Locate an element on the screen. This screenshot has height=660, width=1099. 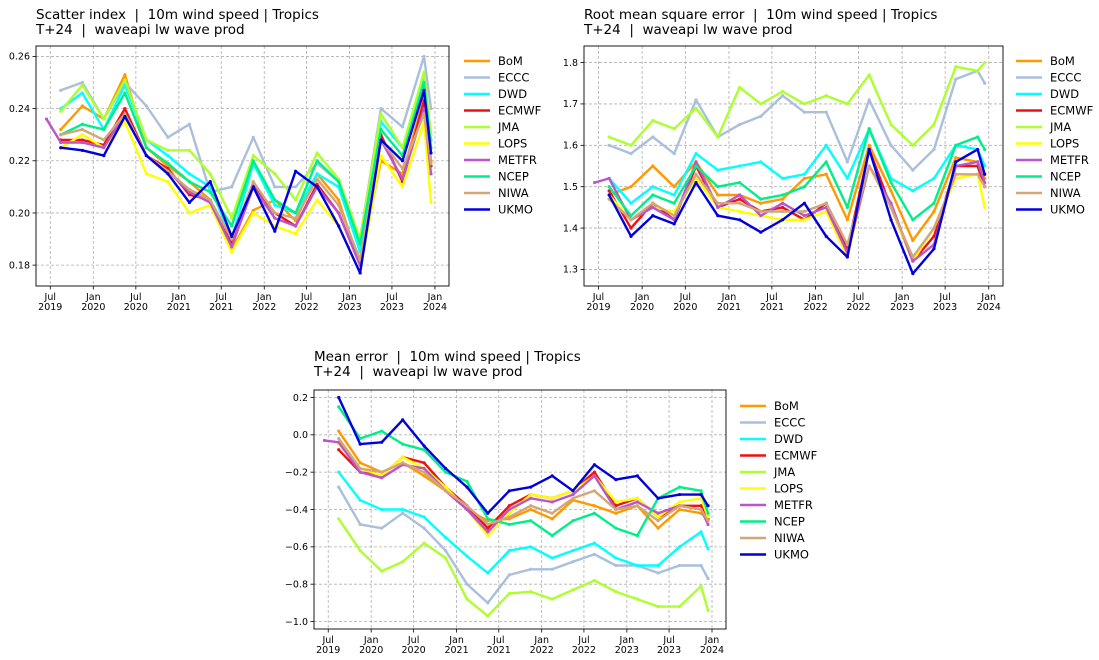
data-point-ecmwf is located at coordinates (609, 191).